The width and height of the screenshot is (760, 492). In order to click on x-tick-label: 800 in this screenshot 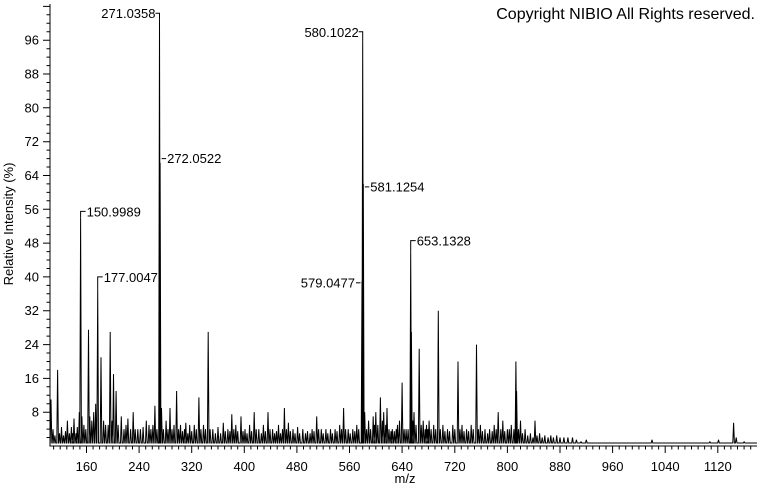, I will do `click(508, 466)`.